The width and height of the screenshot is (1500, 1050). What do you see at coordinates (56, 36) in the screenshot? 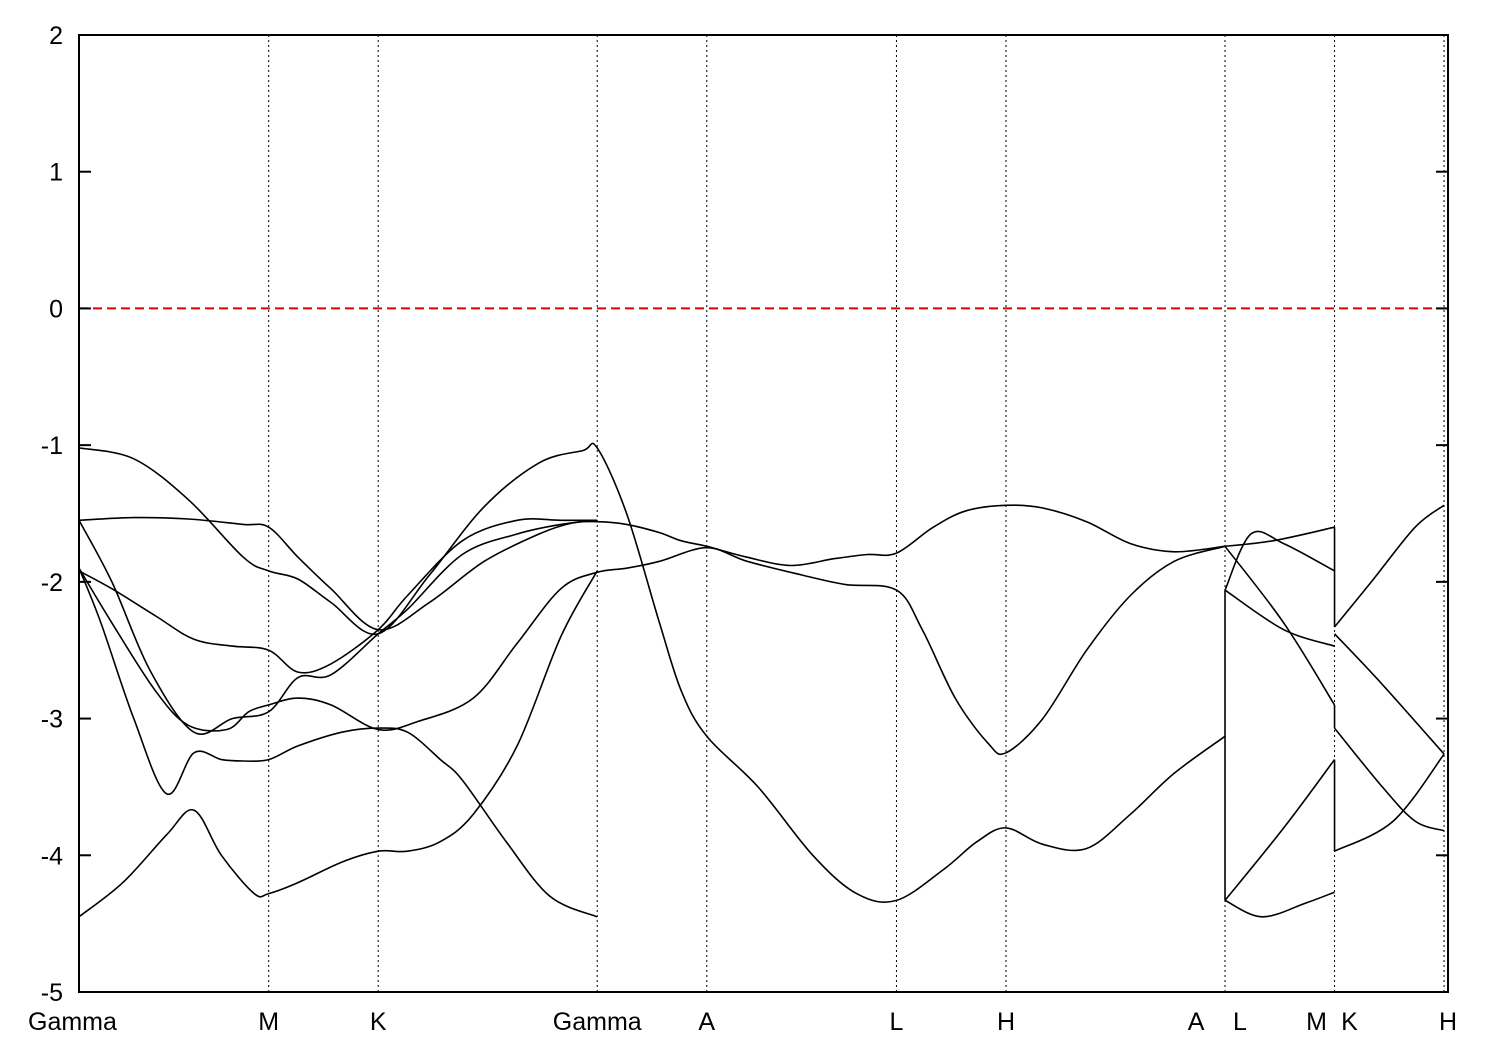
I see `y-tick-label: 2` at bounding box center [56, 36].